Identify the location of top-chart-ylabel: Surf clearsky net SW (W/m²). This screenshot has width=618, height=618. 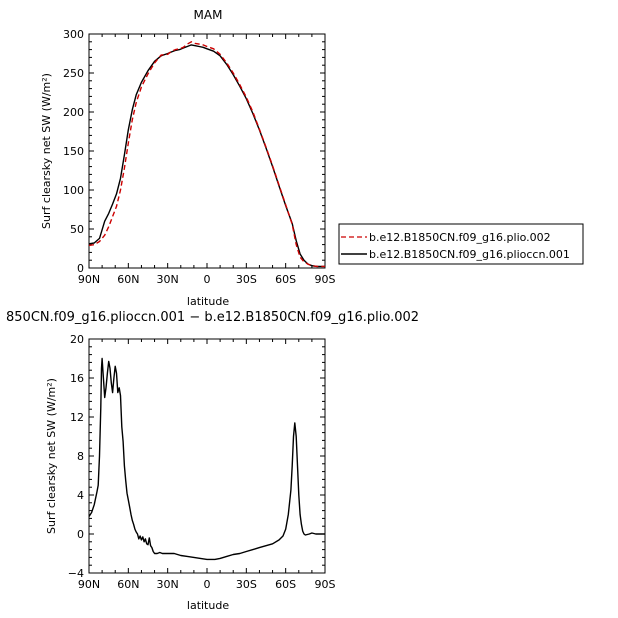
(46, 151).